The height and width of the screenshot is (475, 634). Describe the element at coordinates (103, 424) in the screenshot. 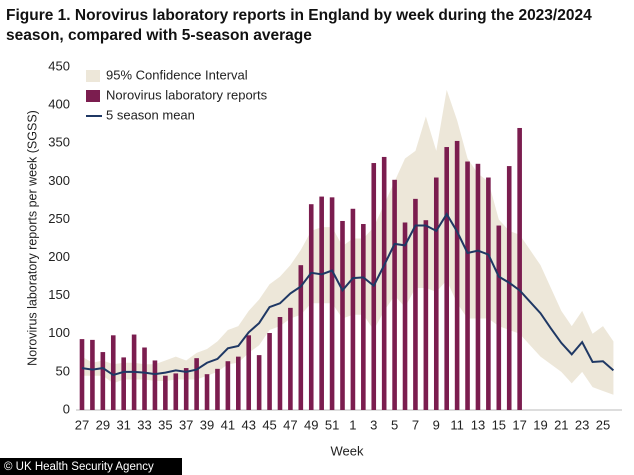

I see `x-tick-label: 29` at that location.